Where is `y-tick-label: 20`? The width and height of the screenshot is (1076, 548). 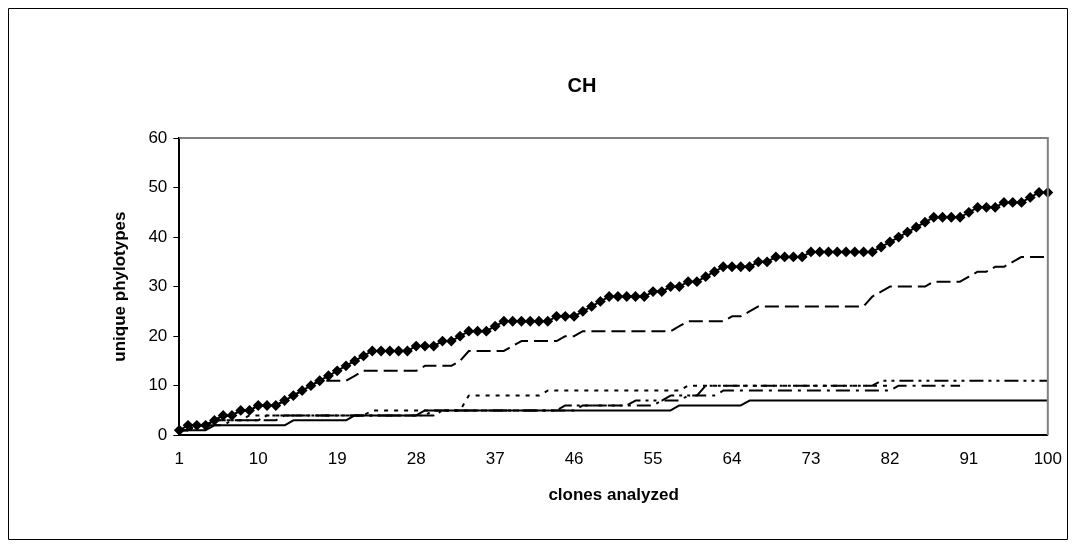
y-tick-label: 20 is located at coordinates (158, 335).